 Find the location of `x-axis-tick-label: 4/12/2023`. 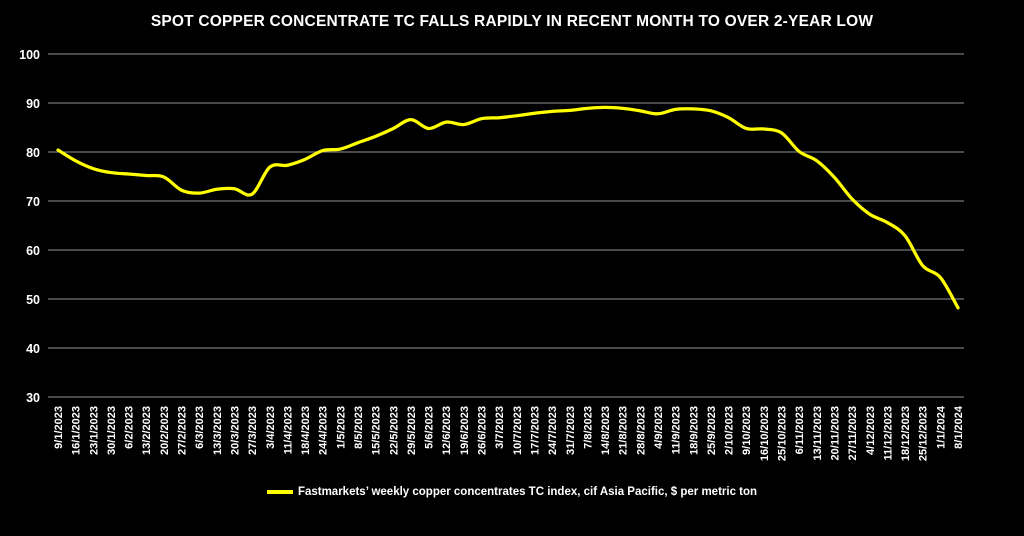

x-axis-tick-label: 4/12/2023 is located at coordinates (871, 430).